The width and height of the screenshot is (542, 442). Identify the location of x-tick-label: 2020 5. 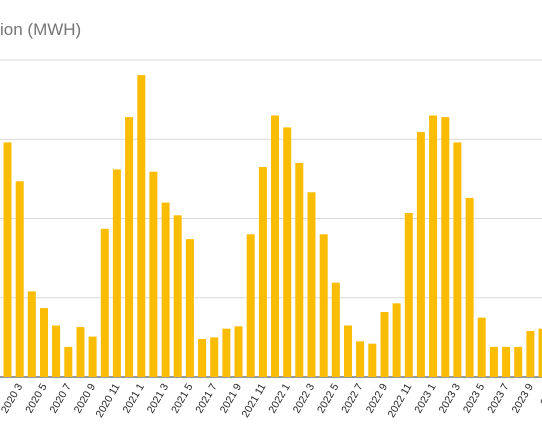
(36, 398).